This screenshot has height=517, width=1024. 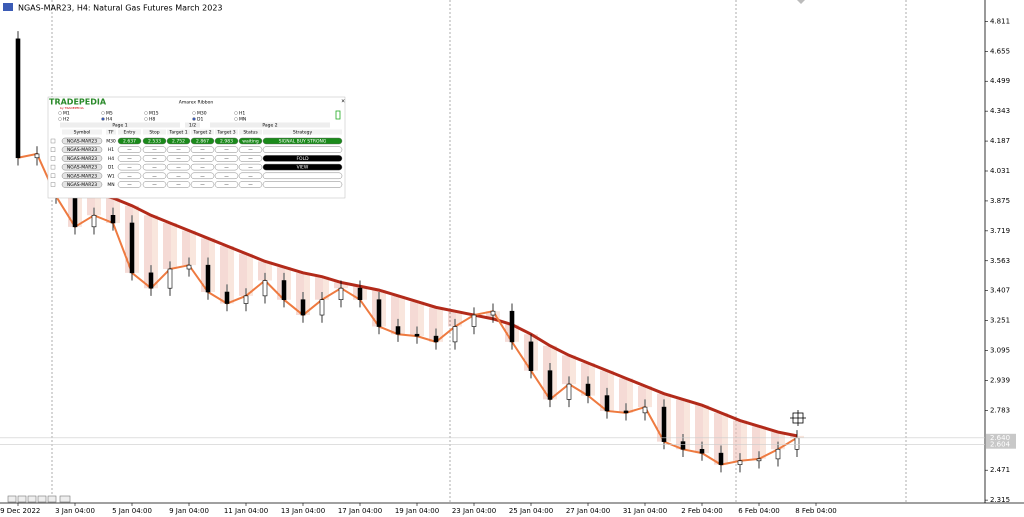 What do you see at coordinates (109, 120) in the screenshot?
I see `timeframe-label: H4` at bounding box center [109, 120].